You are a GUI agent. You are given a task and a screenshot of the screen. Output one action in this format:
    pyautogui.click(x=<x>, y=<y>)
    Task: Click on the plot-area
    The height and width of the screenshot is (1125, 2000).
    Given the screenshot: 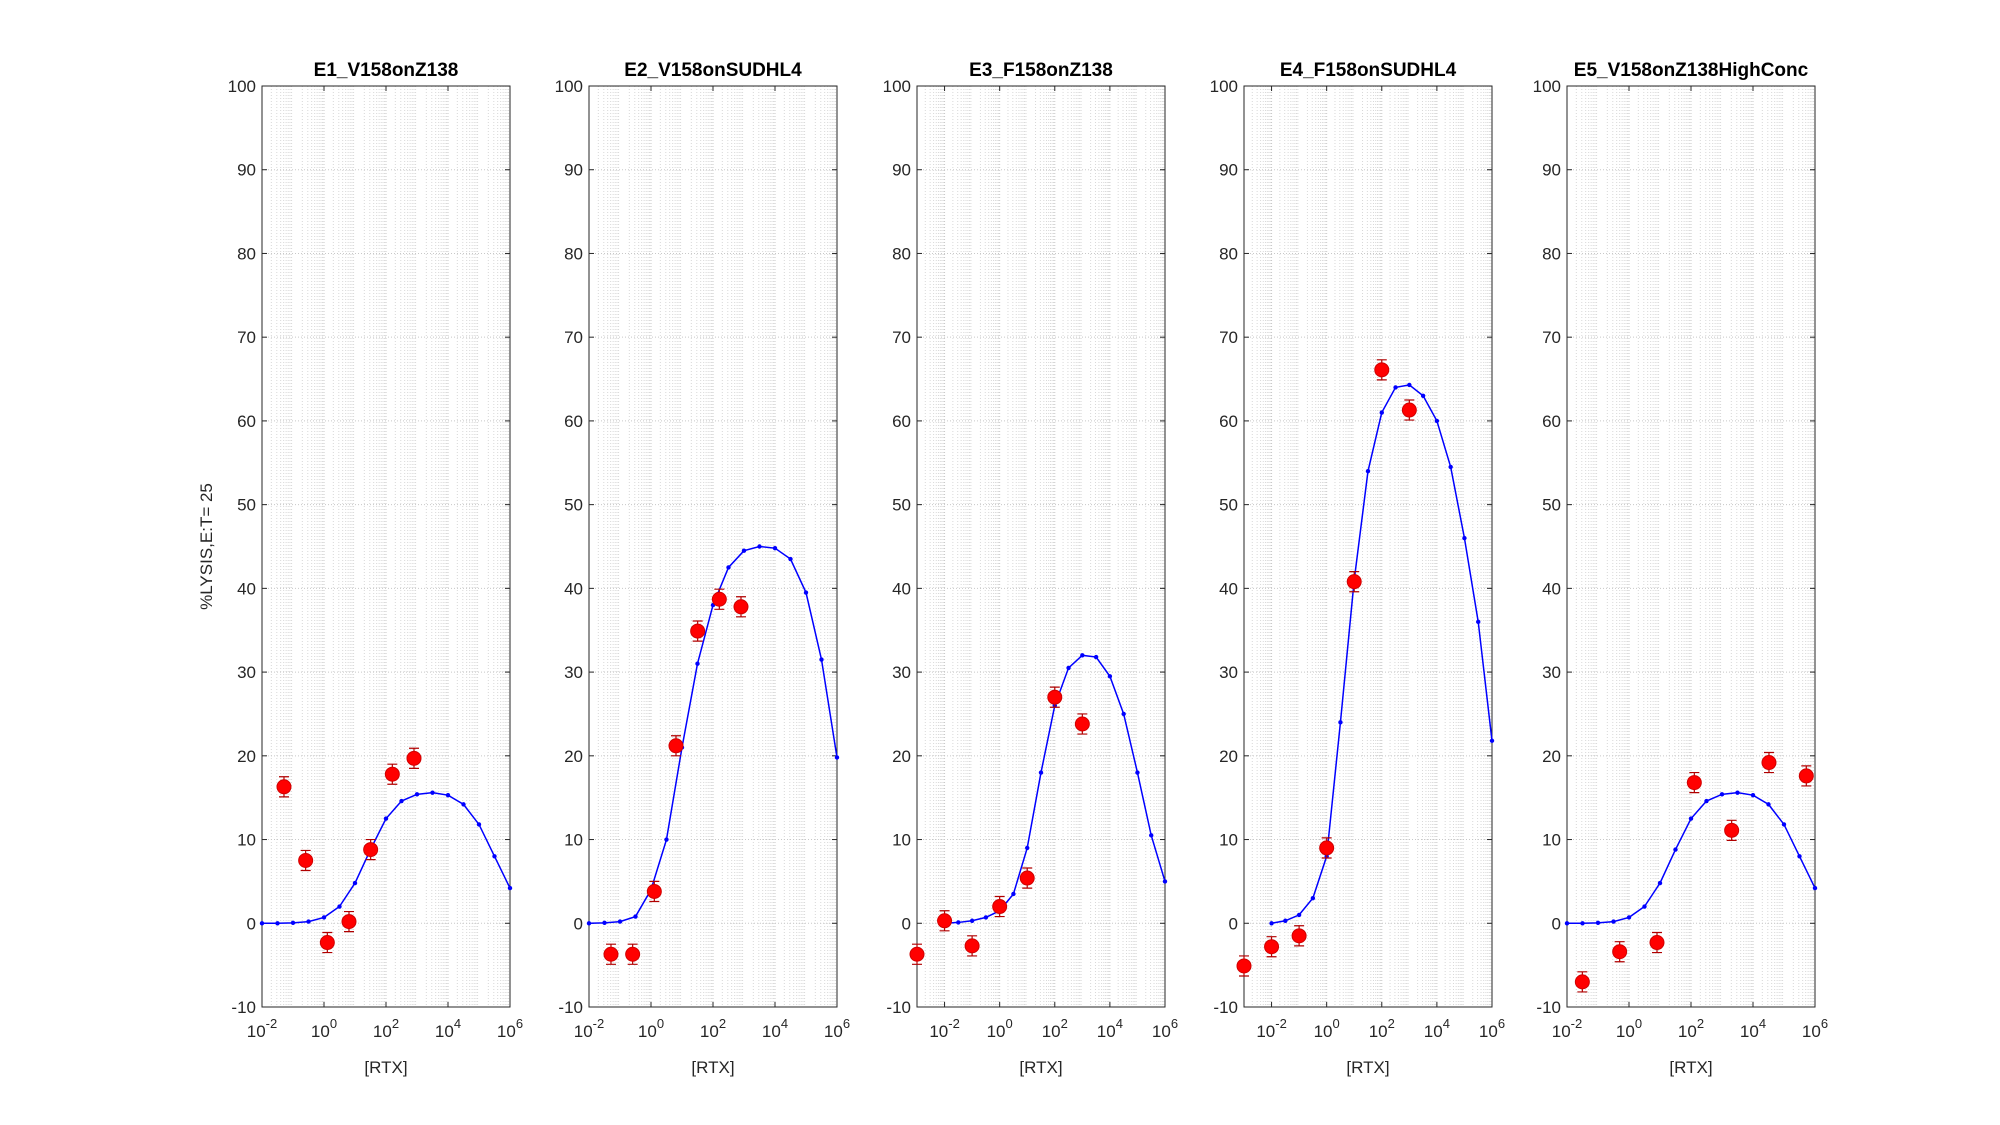 What is the action you would take?
    pyautogui.click(x=1041, y=546)
    